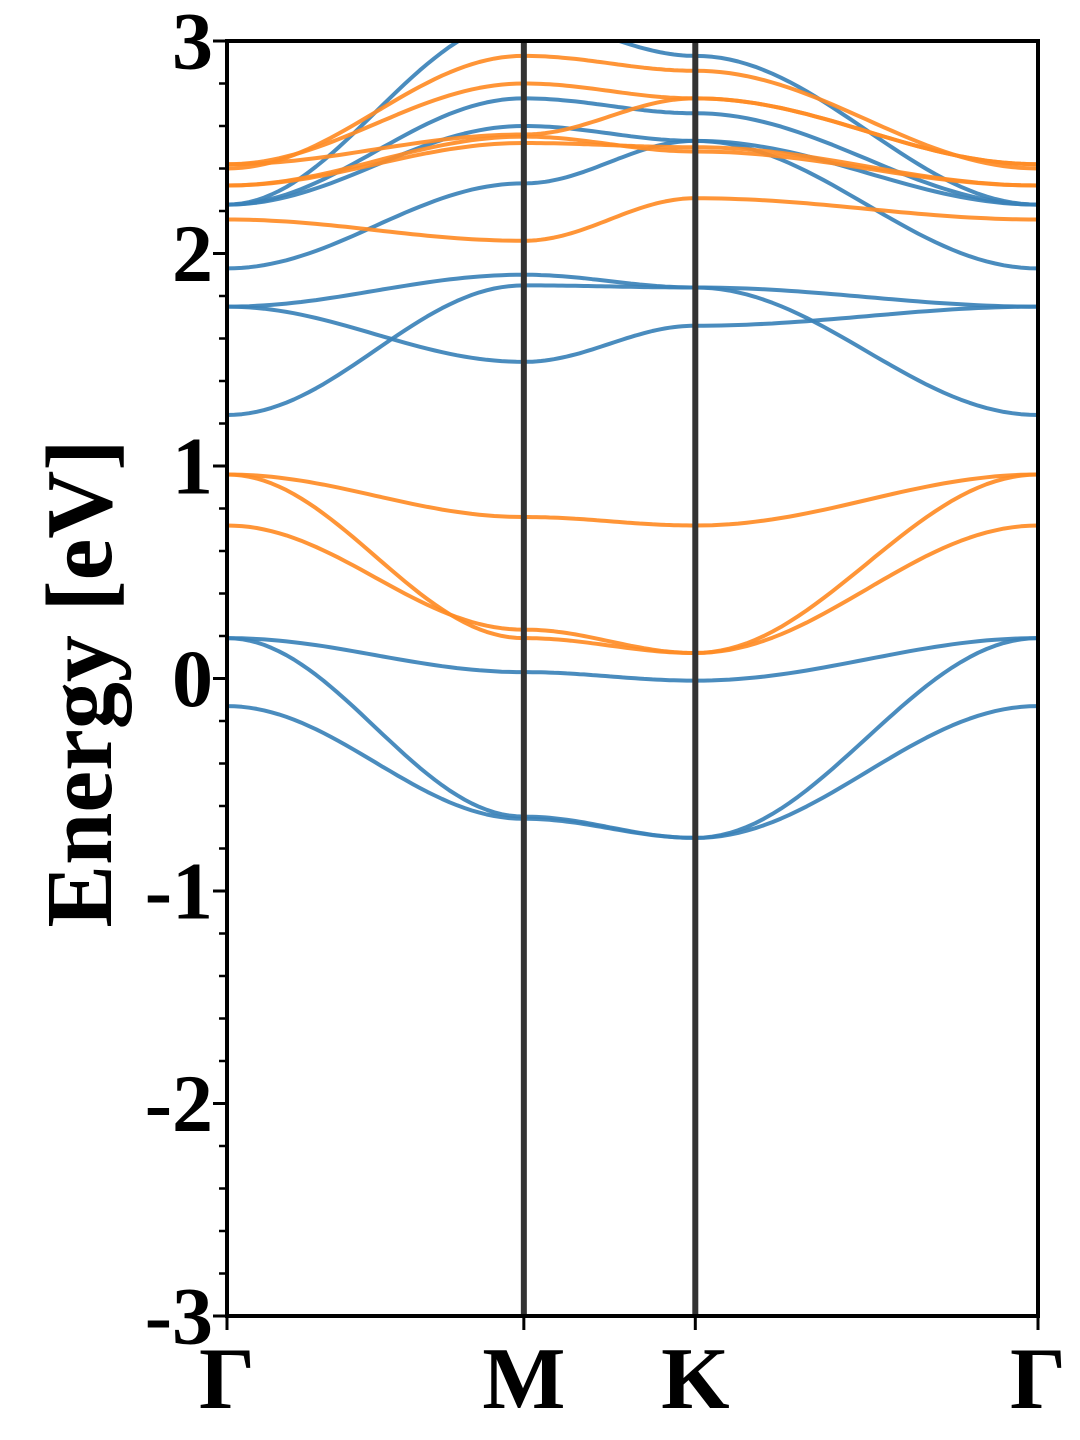 The image size is (1080, 1440). Describe the element at coordinates (192, 466) in the screenshot. I see `y-tick-label: 1` at that location.